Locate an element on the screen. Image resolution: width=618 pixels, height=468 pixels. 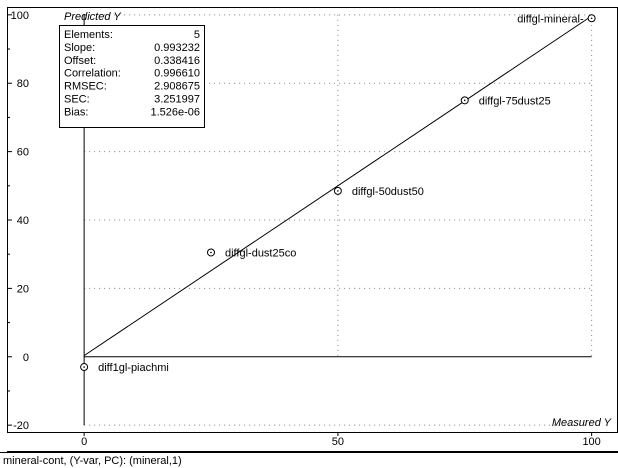
x-axis-title: Measured Y is located at coordinates (582, 423).